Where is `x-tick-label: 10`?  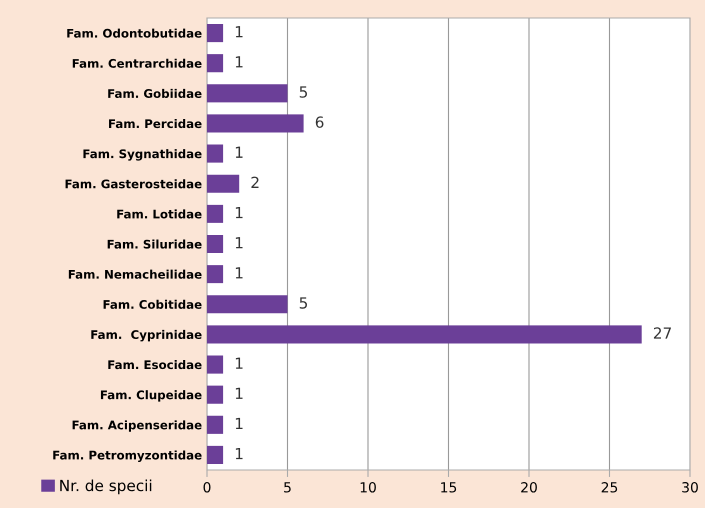 x-tick-label: 10 is located at coordinates (368, 487).